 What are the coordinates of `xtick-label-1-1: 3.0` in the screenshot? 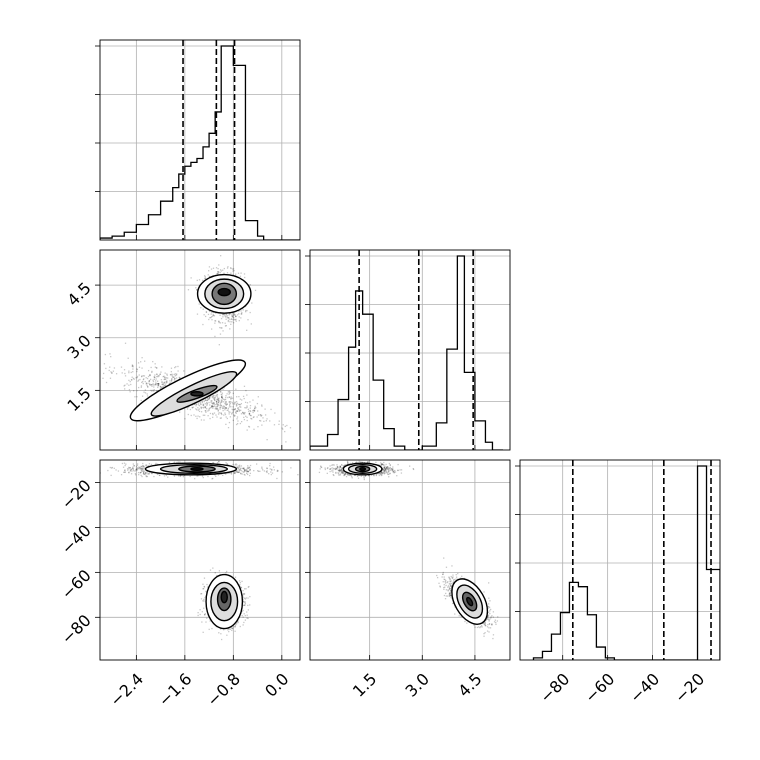 It's located at (417, 684).